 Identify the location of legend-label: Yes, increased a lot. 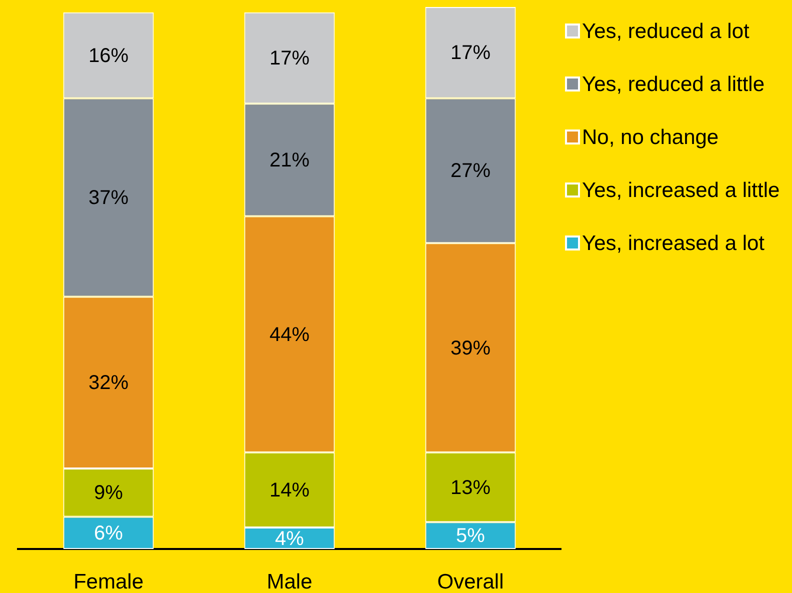
(673, 243).